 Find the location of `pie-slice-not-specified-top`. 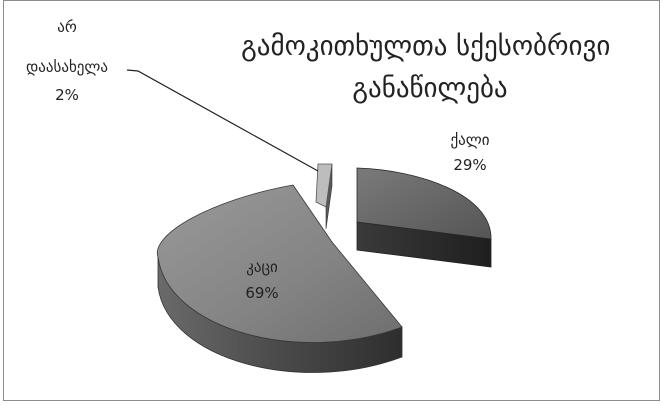

pie-slice-not-specified-top is located at coordinates (324, 185).